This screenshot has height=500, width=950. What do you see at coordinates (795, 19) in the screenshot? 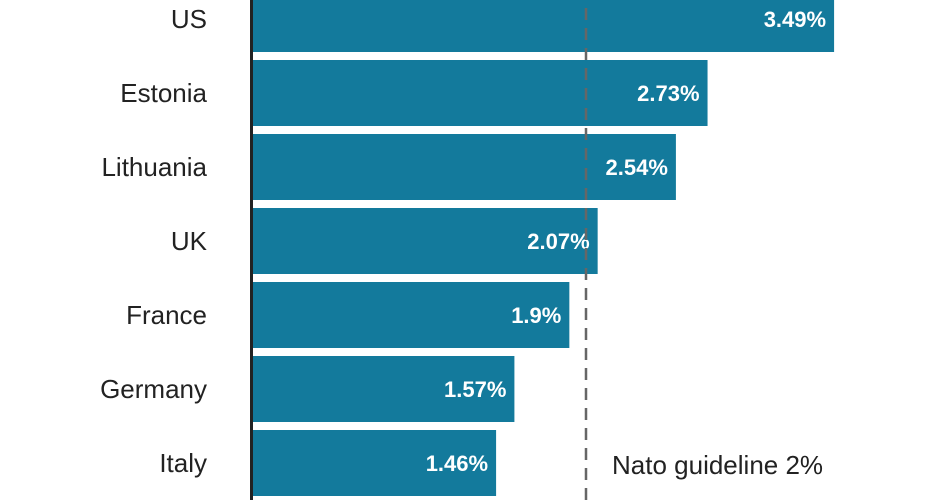
I see `value-label-us: 3.49%` at bounding box center [795, 19].